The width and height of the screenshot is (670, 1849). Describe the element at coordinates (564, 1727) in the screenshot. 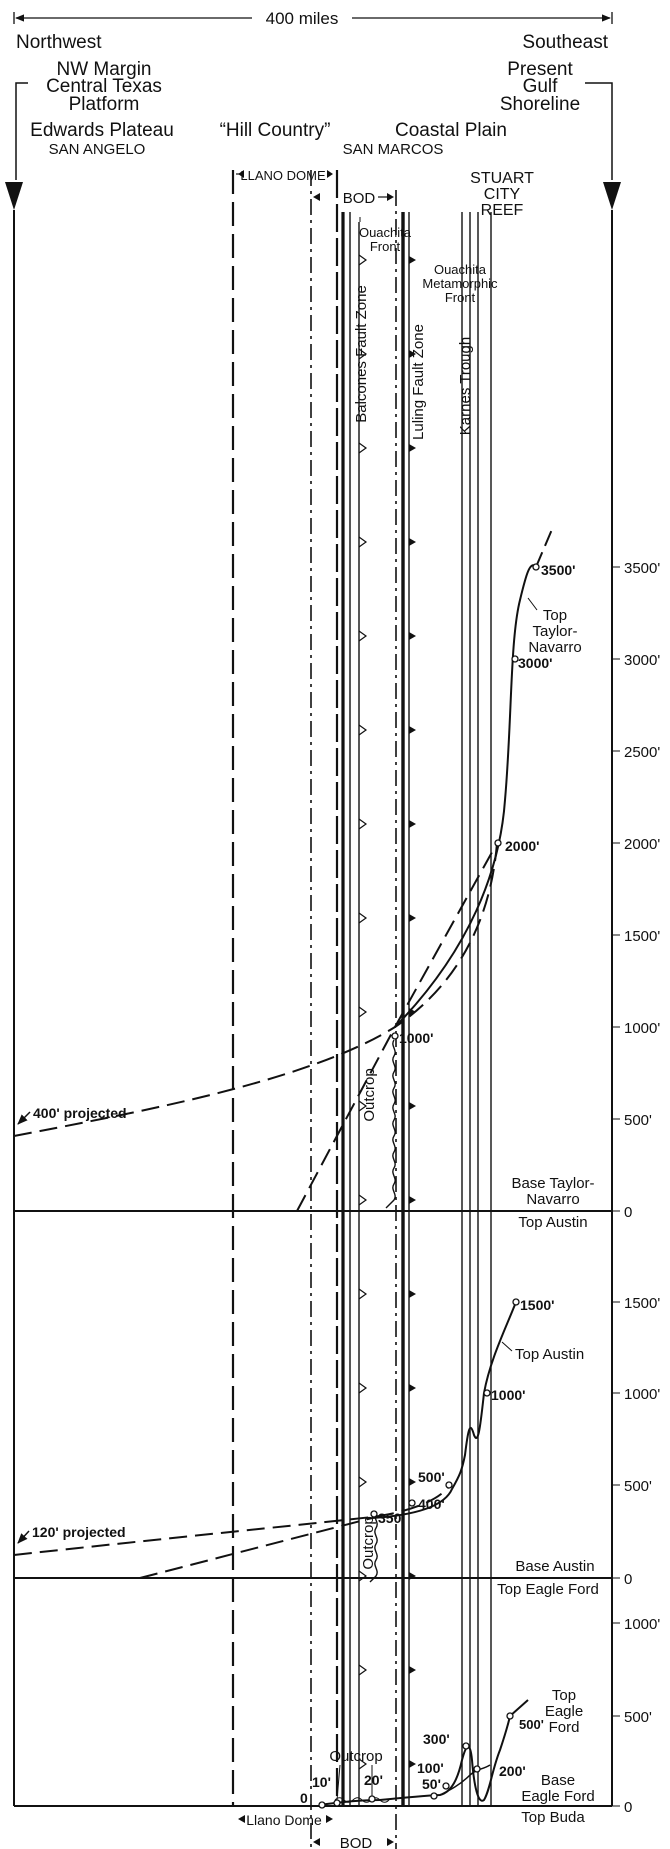

I see `ef-top-label-3: Ford` at that location.